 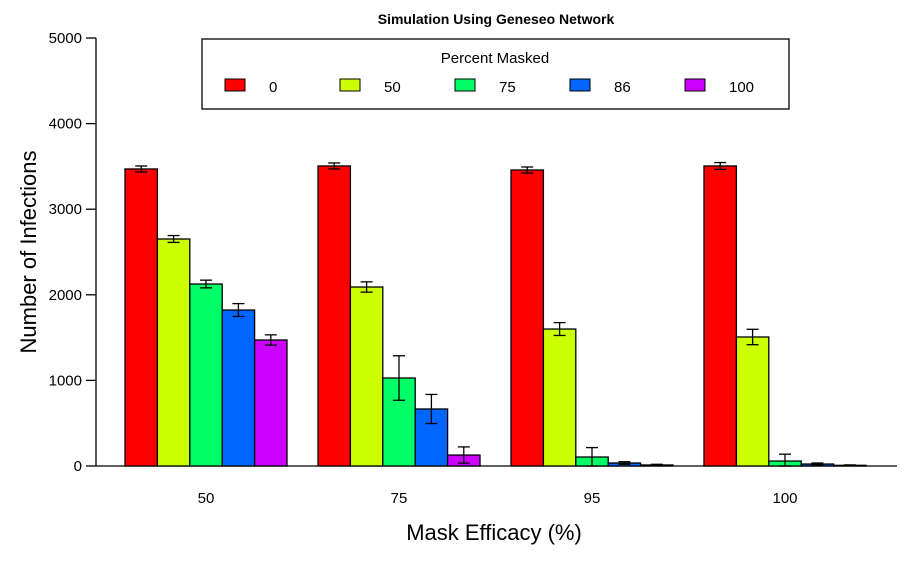 I want to click on y-tick-label: 3000, so click(x=65, y=209).